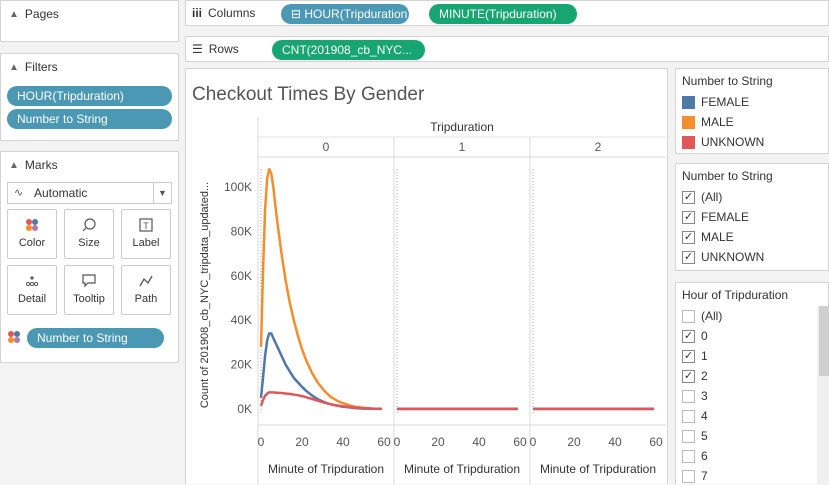  Describe the element at coordinates (752, 316) in the screenshot. I see `filter-option: (All)` at that location.